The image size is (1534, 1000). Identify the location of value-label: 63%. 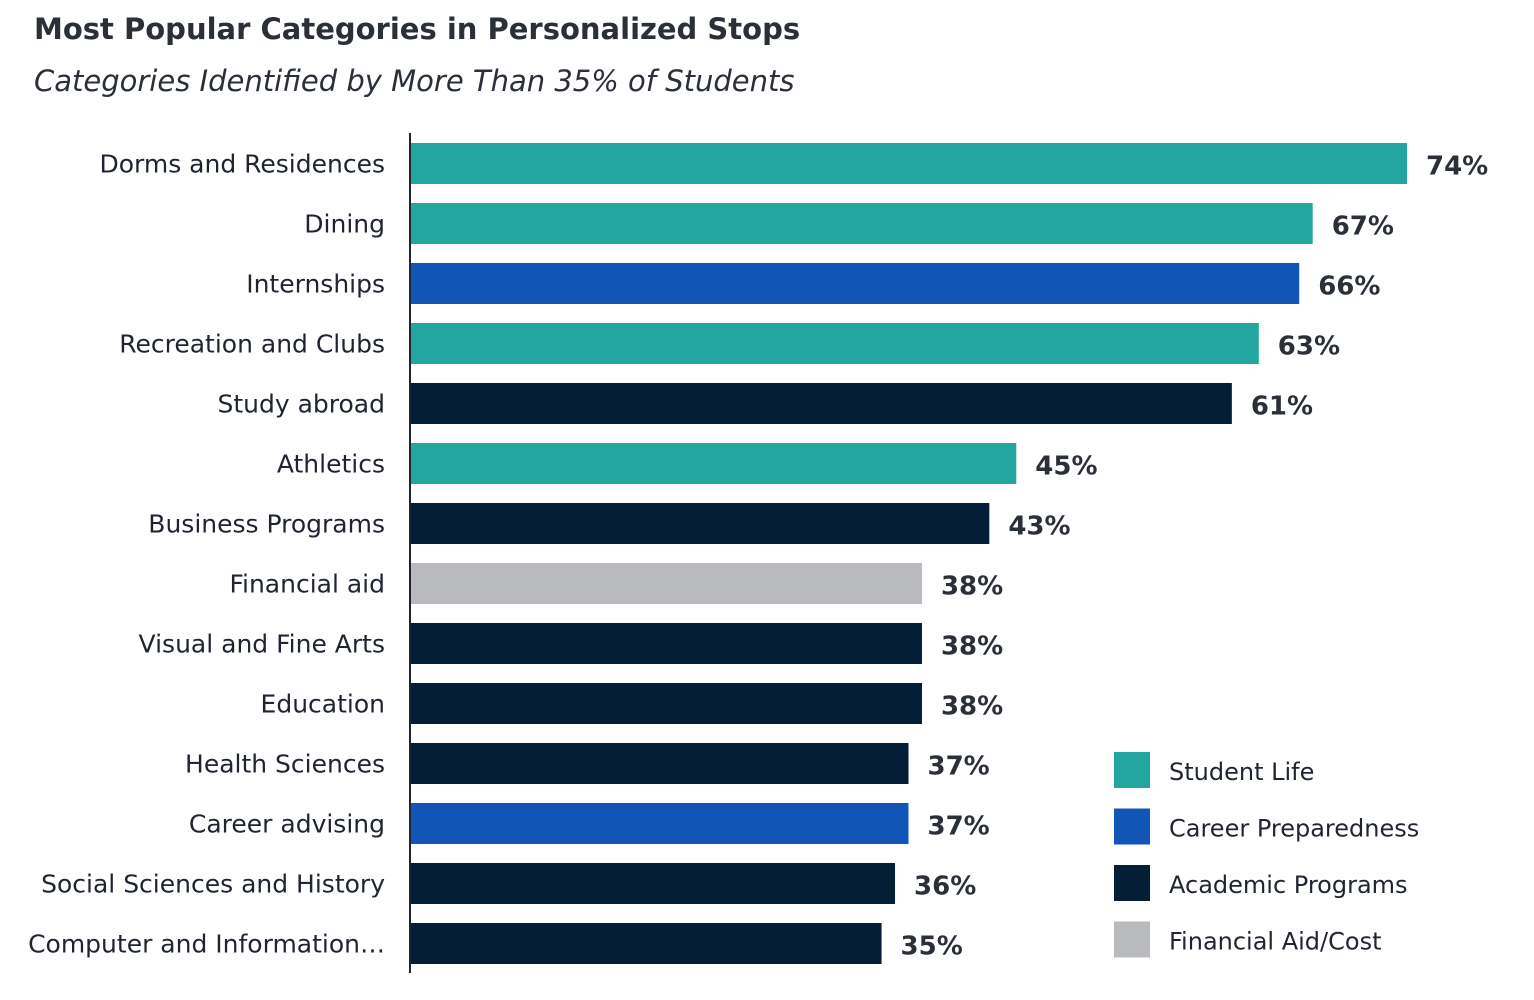
(1309, 347).